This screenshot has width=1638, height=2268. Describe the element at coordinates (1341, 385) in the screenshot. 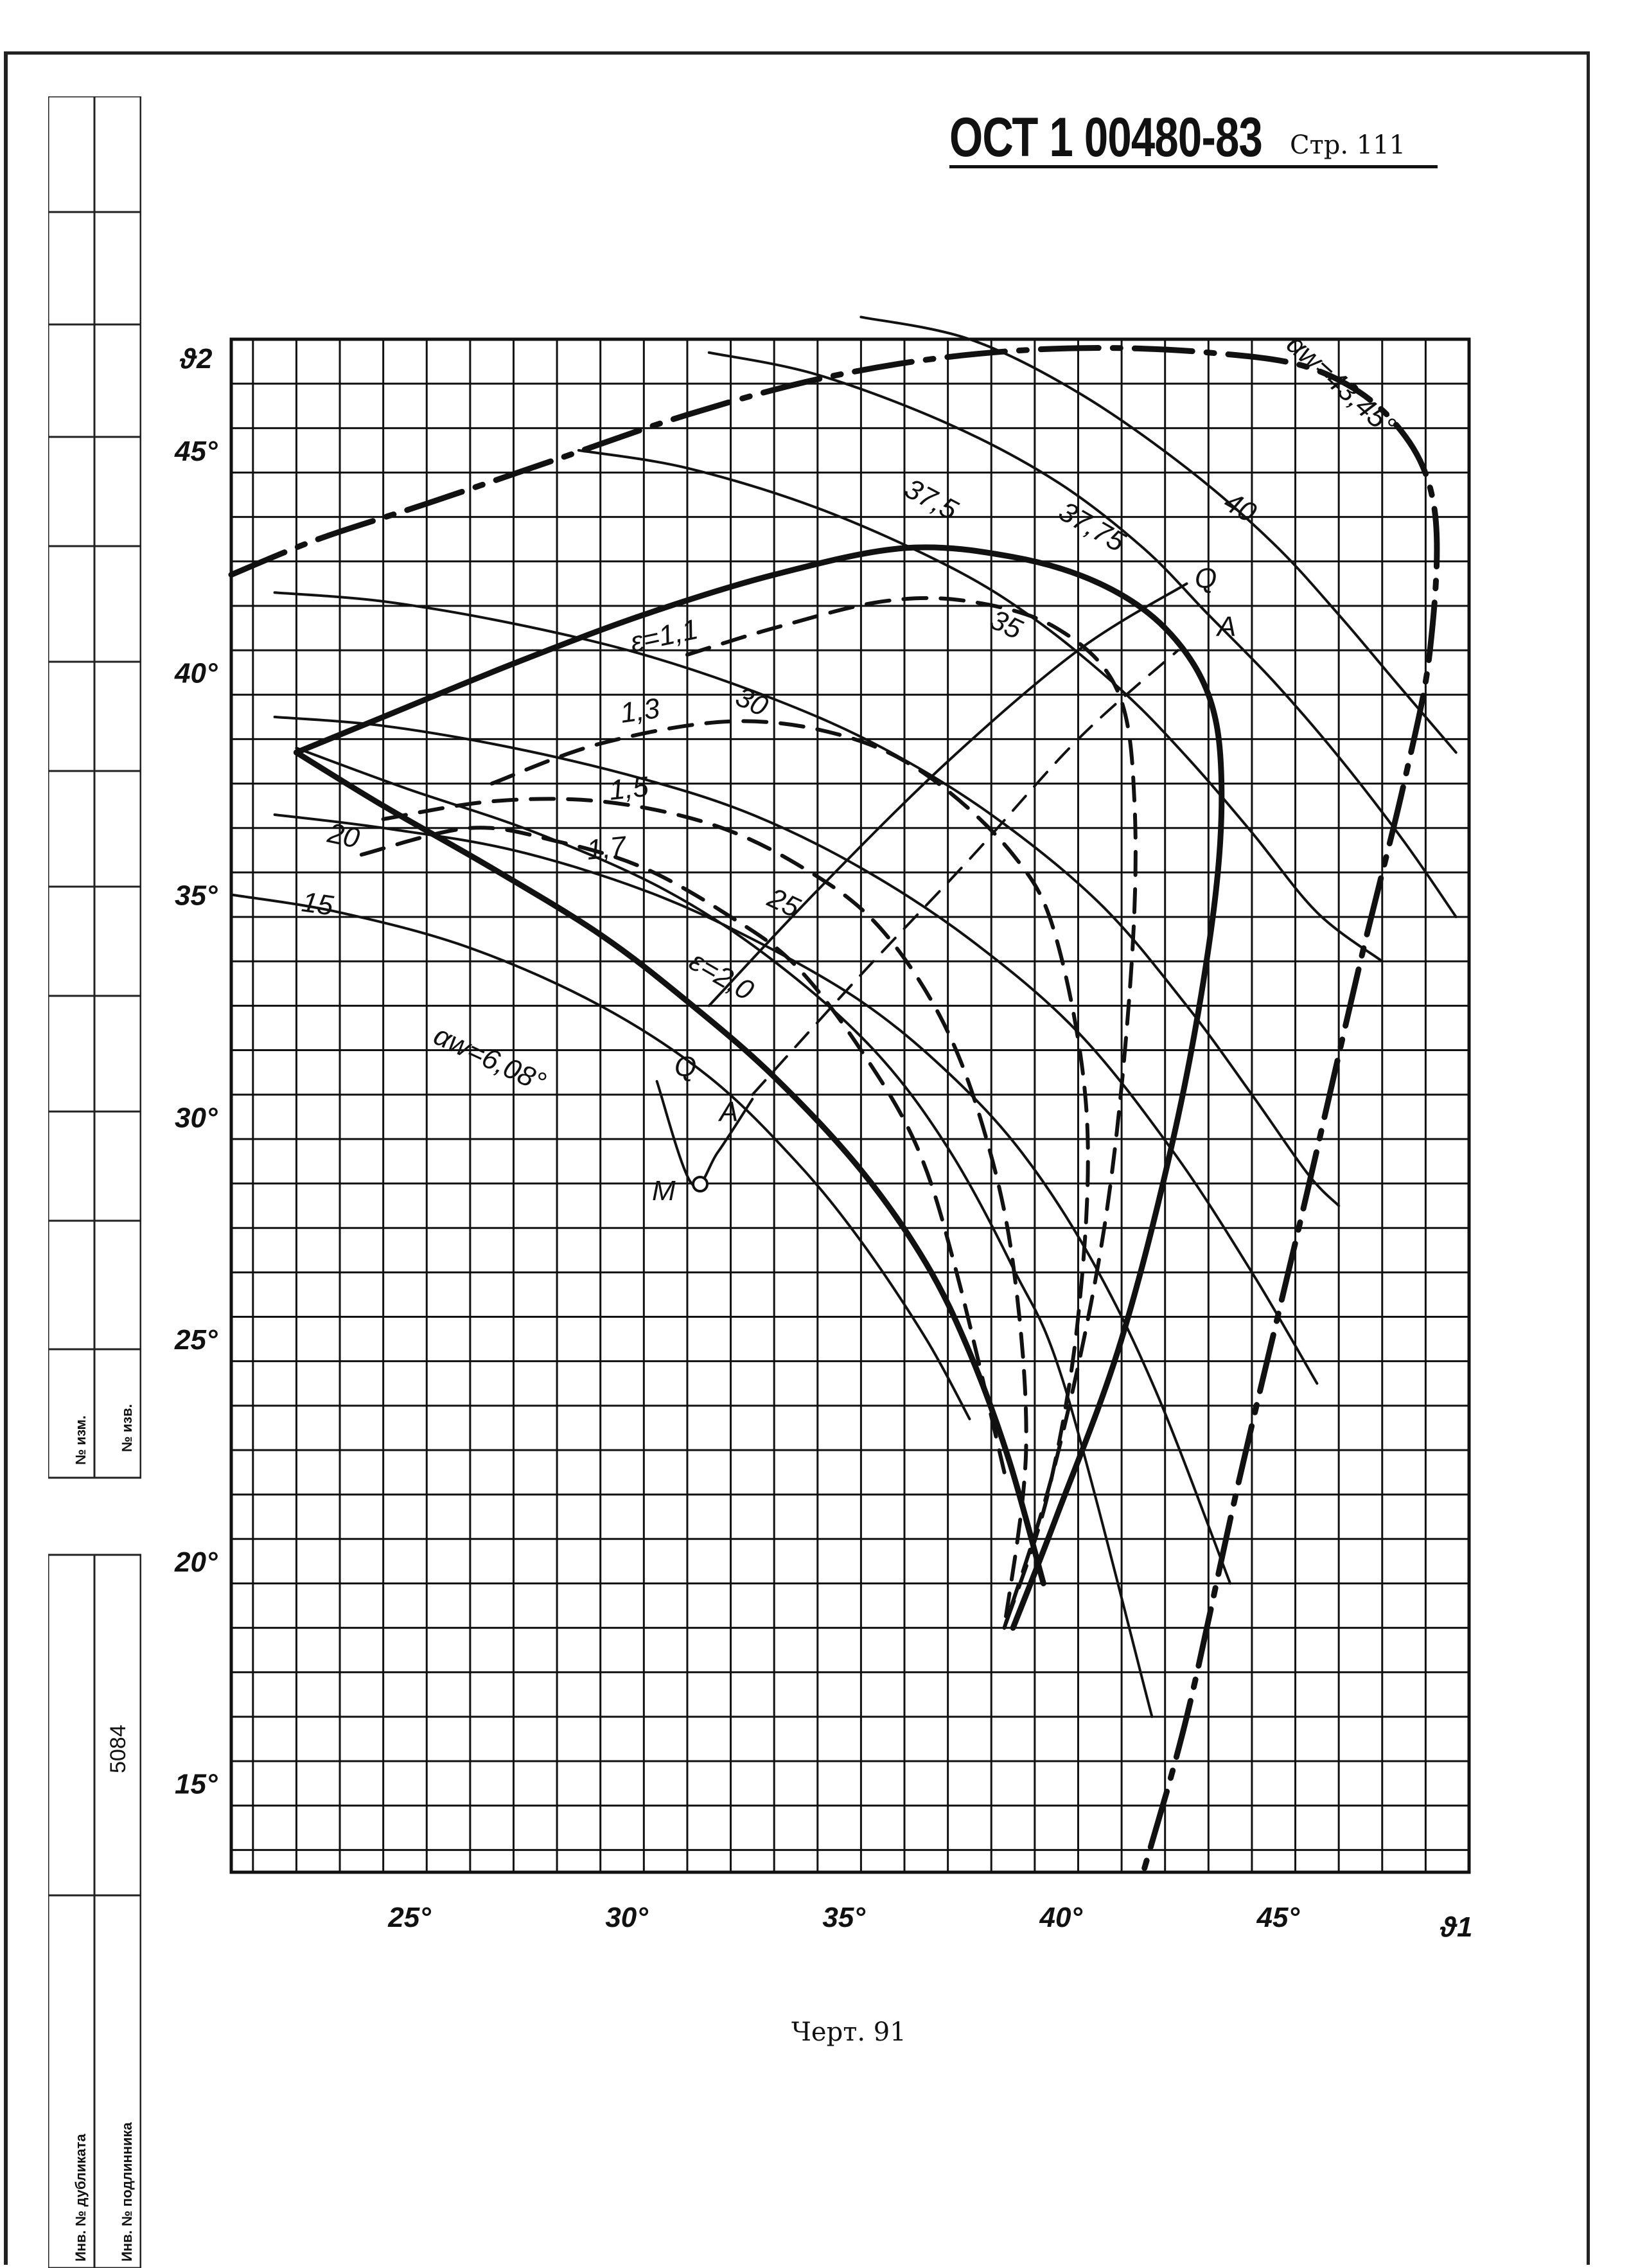

I see `curve-label-alpha-43-45: αw=43,45°` at that location.